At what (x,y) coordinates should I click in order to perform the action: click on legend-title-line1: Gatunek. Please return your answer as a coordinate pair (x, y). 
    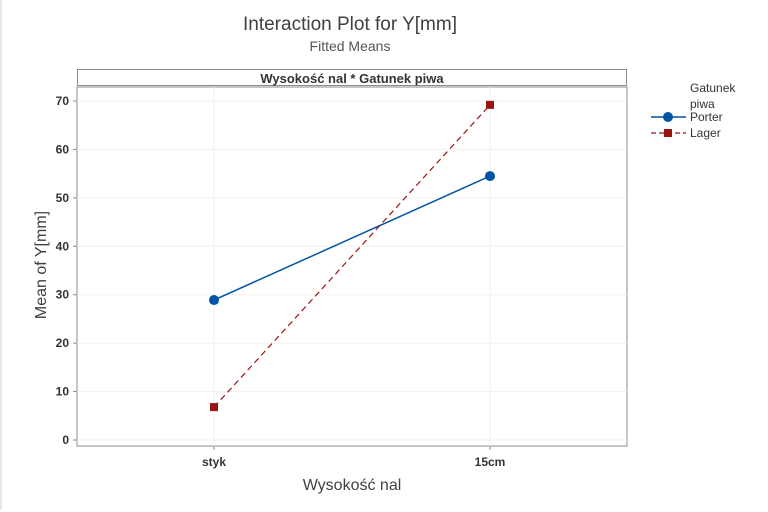
    Looking at the image, I should click on (713, 88).